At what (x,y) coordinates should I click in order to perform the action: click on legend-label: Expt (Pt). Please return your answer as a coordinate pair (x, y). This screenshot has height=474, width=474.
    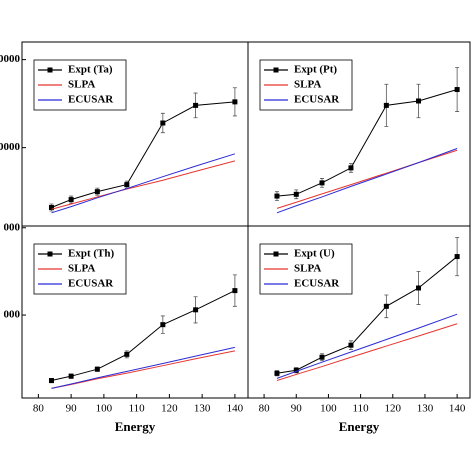
    Looking at the image, I should click on (315, 70).